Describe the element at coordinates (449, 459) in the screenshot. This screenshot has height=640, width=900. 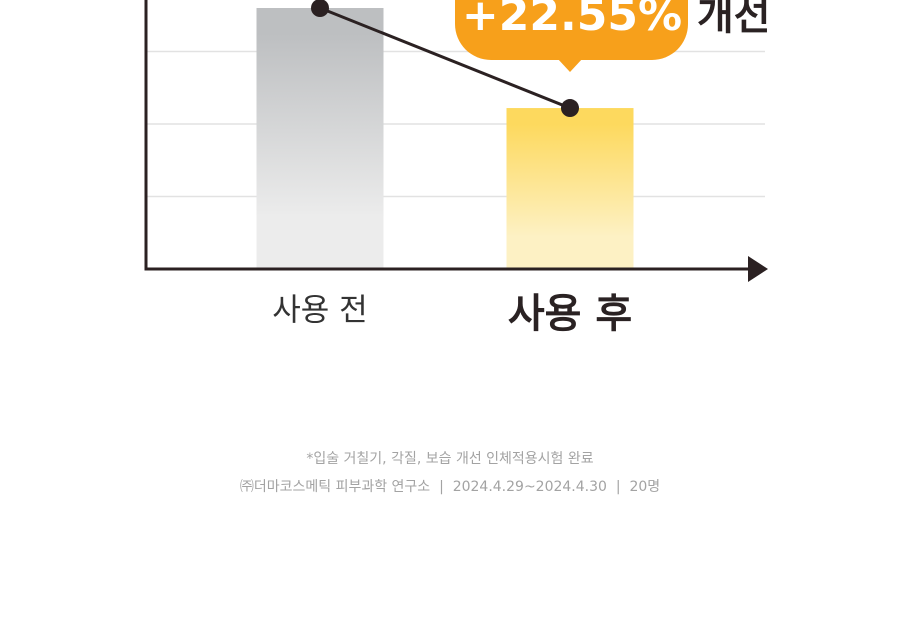
I see `footnote: *입술 거칠기, 각질, 보습 개선 인체적용시험 완료` at that location.